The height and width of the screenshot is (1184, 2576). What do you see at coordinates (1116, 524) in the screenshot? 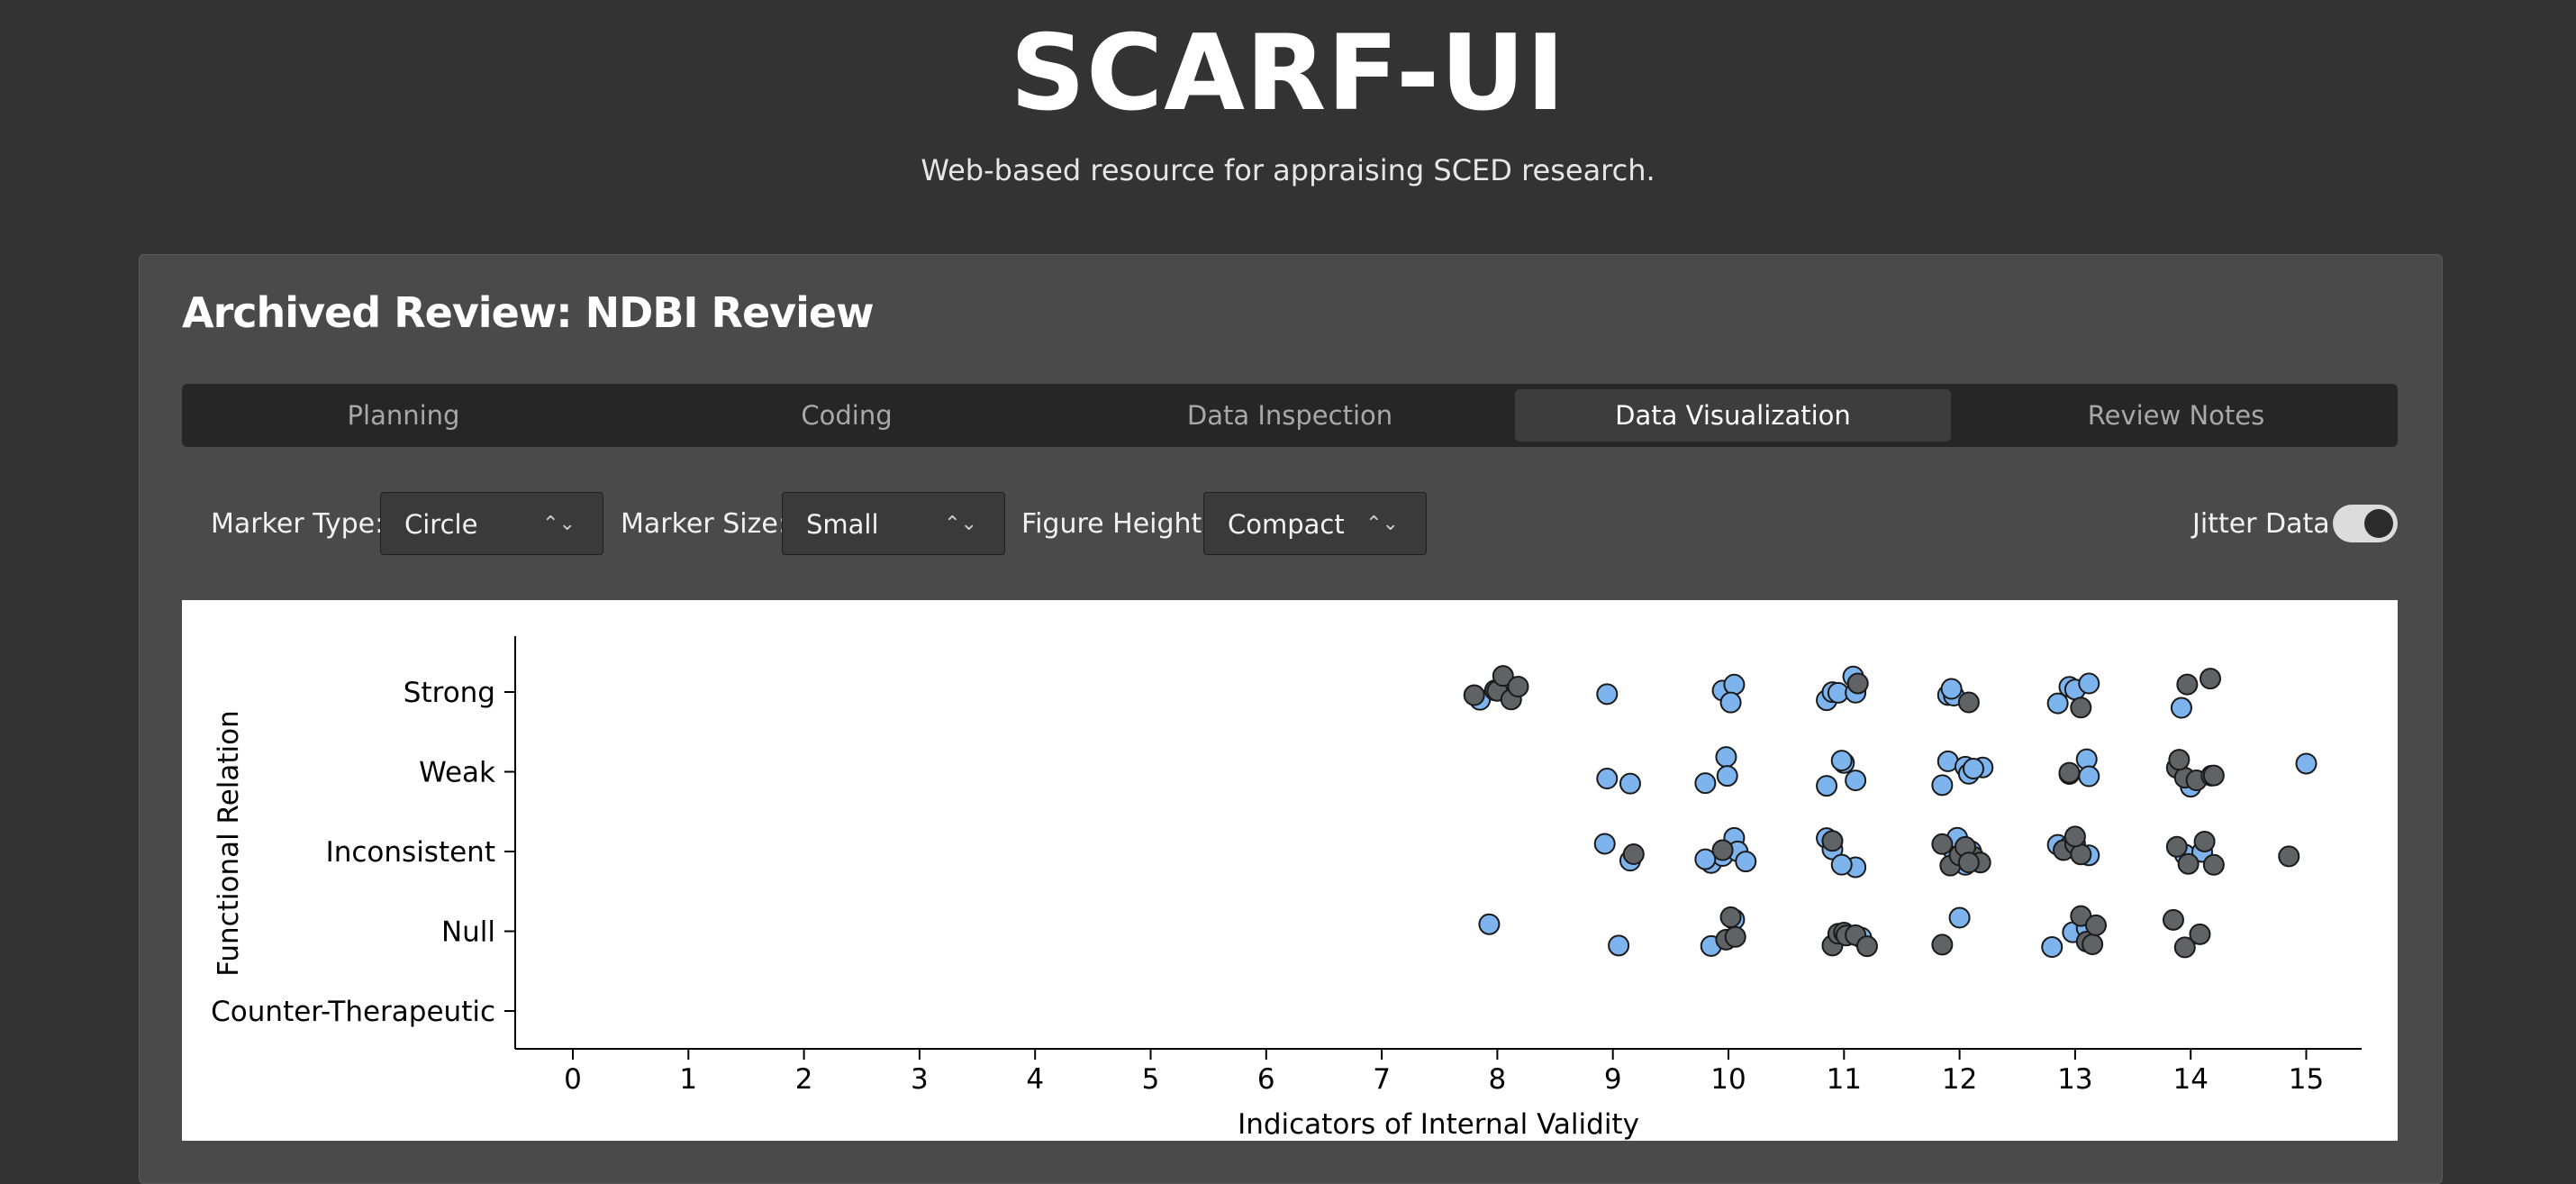
I see `figure-height-label: Figure Height:` at bounding box center [1116, 524].